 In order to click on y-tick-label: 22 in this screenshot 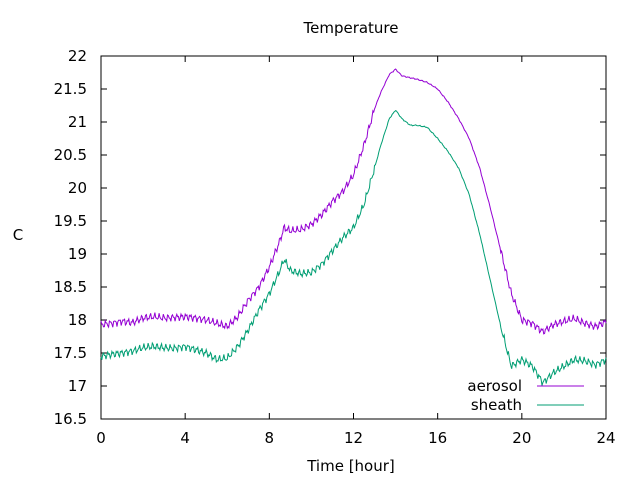, I will do `click(77, 56)`.